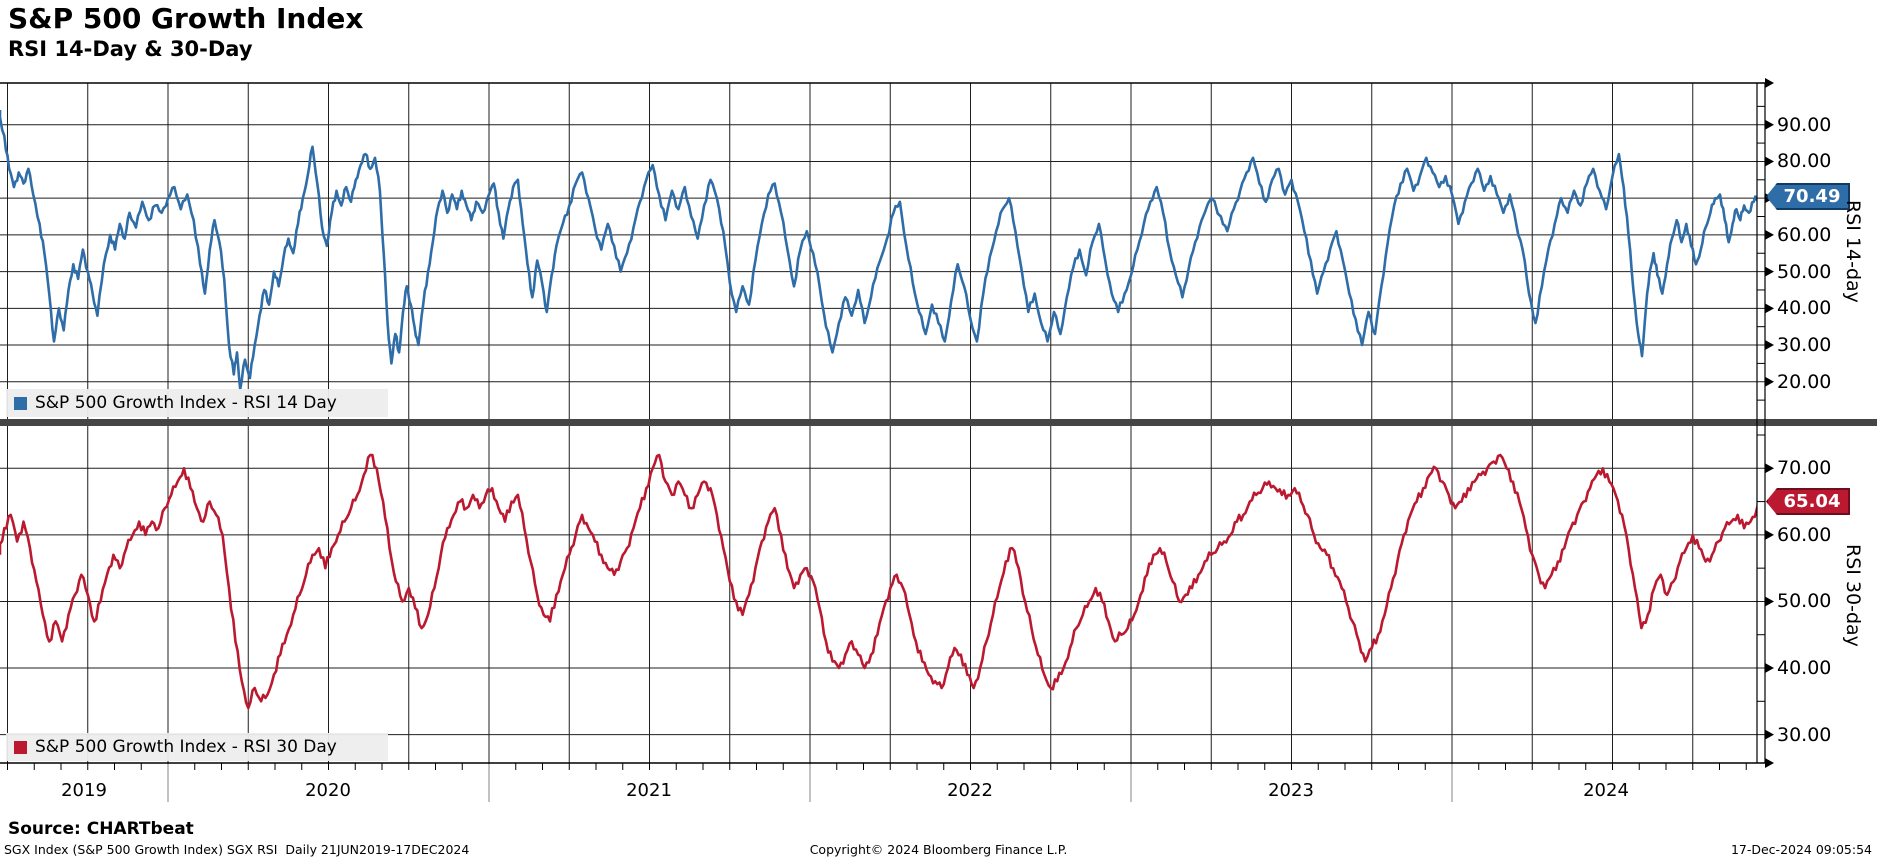 Image resolution: width=1877 pixels, height=859 pixels. I want to click on footer-timestamp: 17-Dec-2024 09:05:54, so click(1801, 849).